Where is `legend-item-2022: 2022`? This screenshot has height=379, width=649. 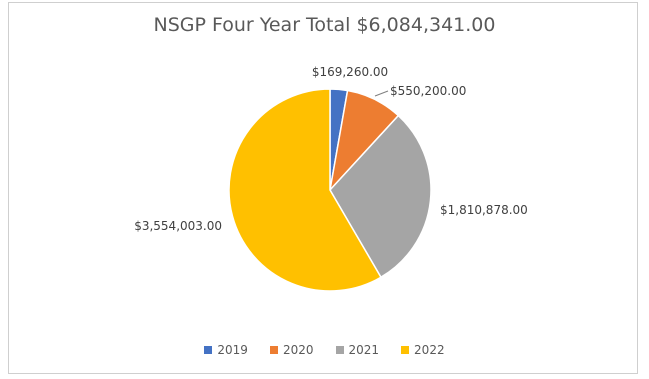 legend-item-2022: 2022 is located at coordinates (423, 350).